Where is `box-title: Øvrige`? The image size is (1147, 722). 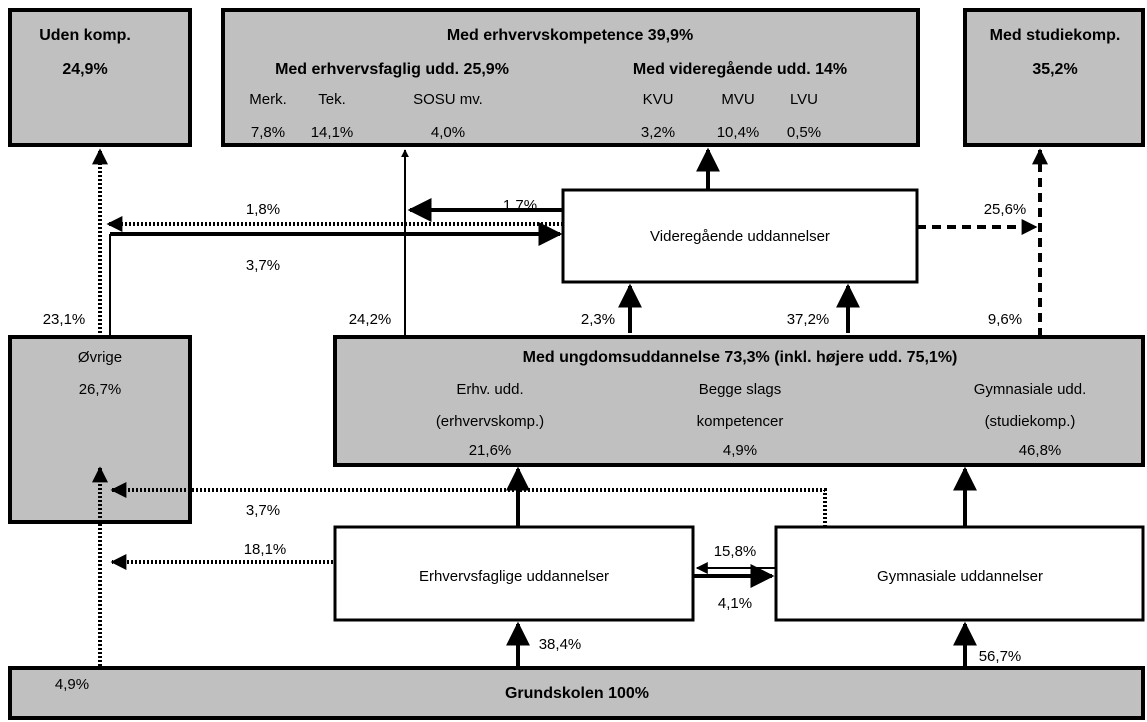 box-title: Øvrige is located at coordinates (100, 357).